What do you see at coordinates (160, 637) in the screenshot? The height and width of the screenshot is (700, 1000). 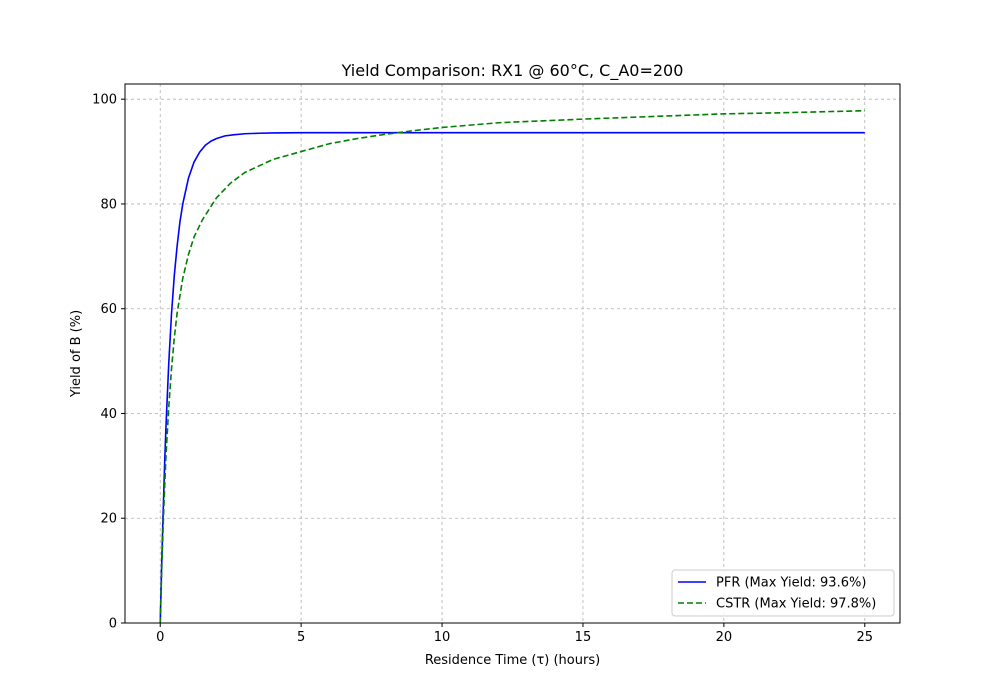 I see `x-tick-label: 0` at bounding box center [160, 637].